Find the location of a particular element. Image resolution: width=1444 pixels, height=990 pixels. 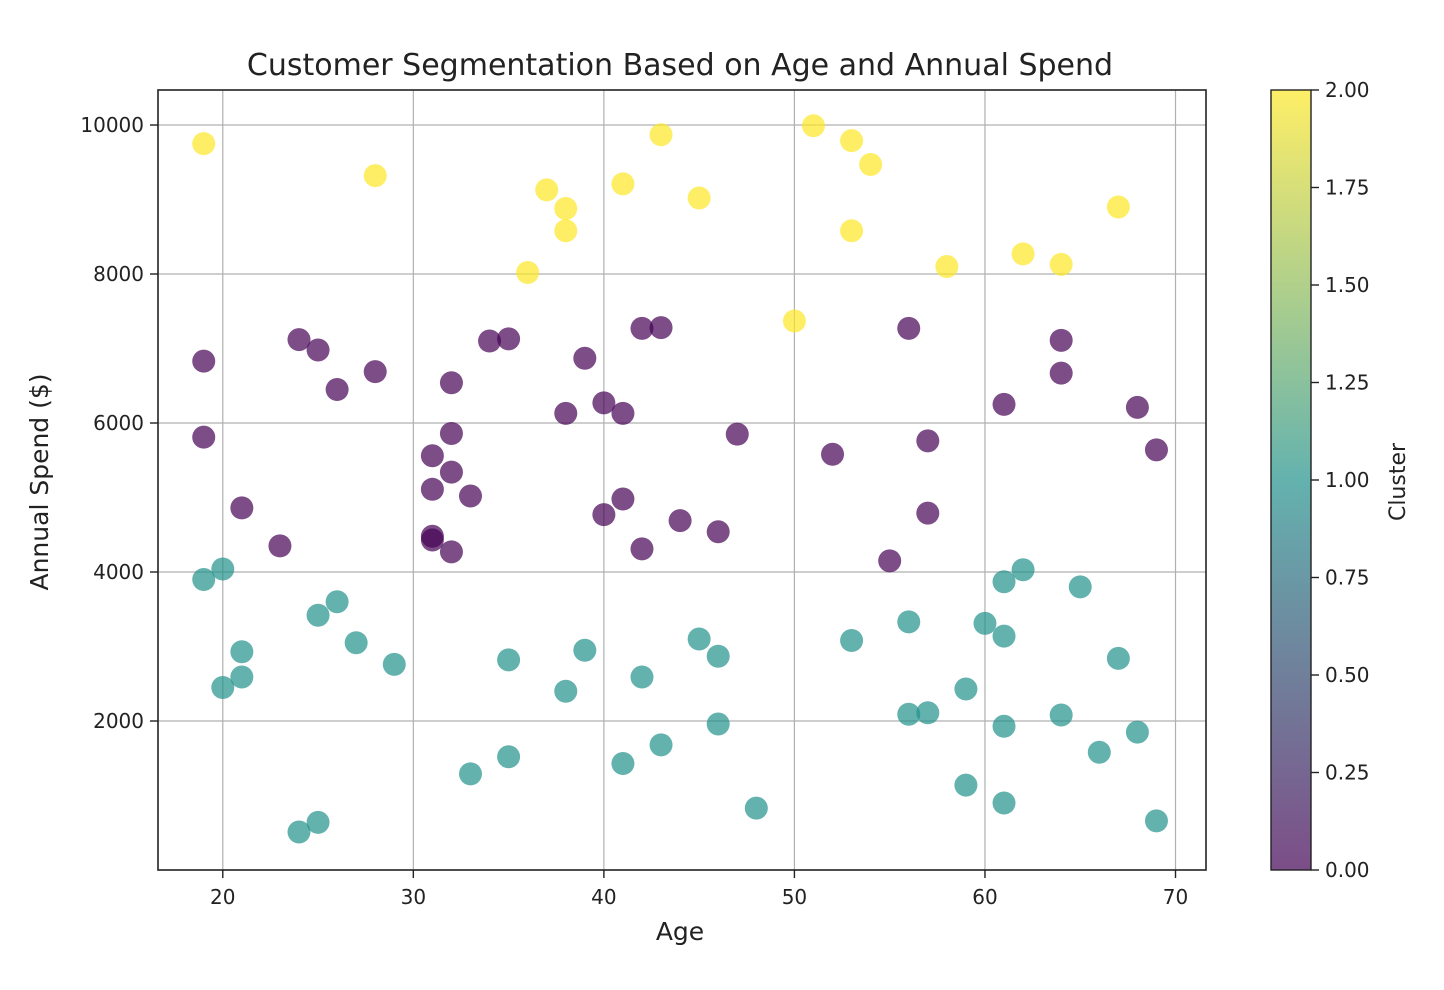

x-tick-label: 20 is located at coordinates (222, 897).